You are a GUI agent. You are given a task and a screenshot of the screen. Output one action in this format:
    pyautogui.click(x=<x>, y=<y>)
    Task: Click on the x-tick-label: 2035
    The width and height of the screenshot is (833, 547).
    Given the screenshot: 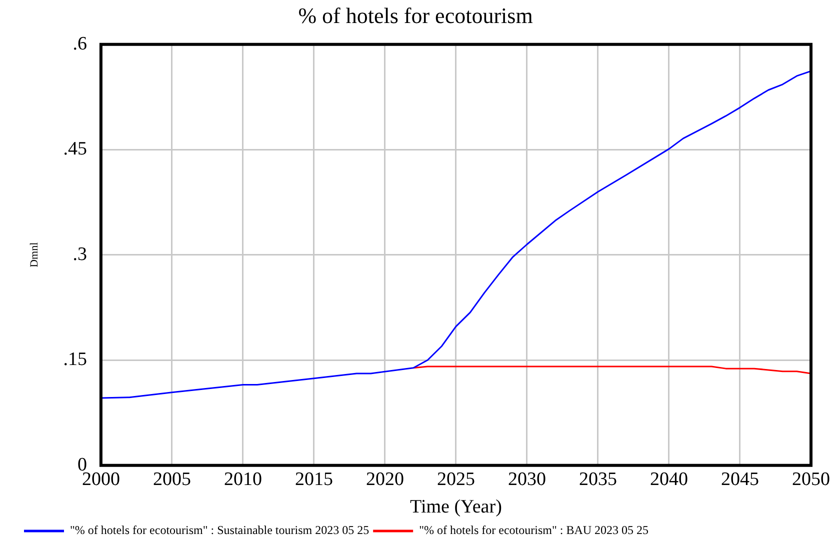 What is the action you would take?
    pyautogui.click(x=597, y=479)
    